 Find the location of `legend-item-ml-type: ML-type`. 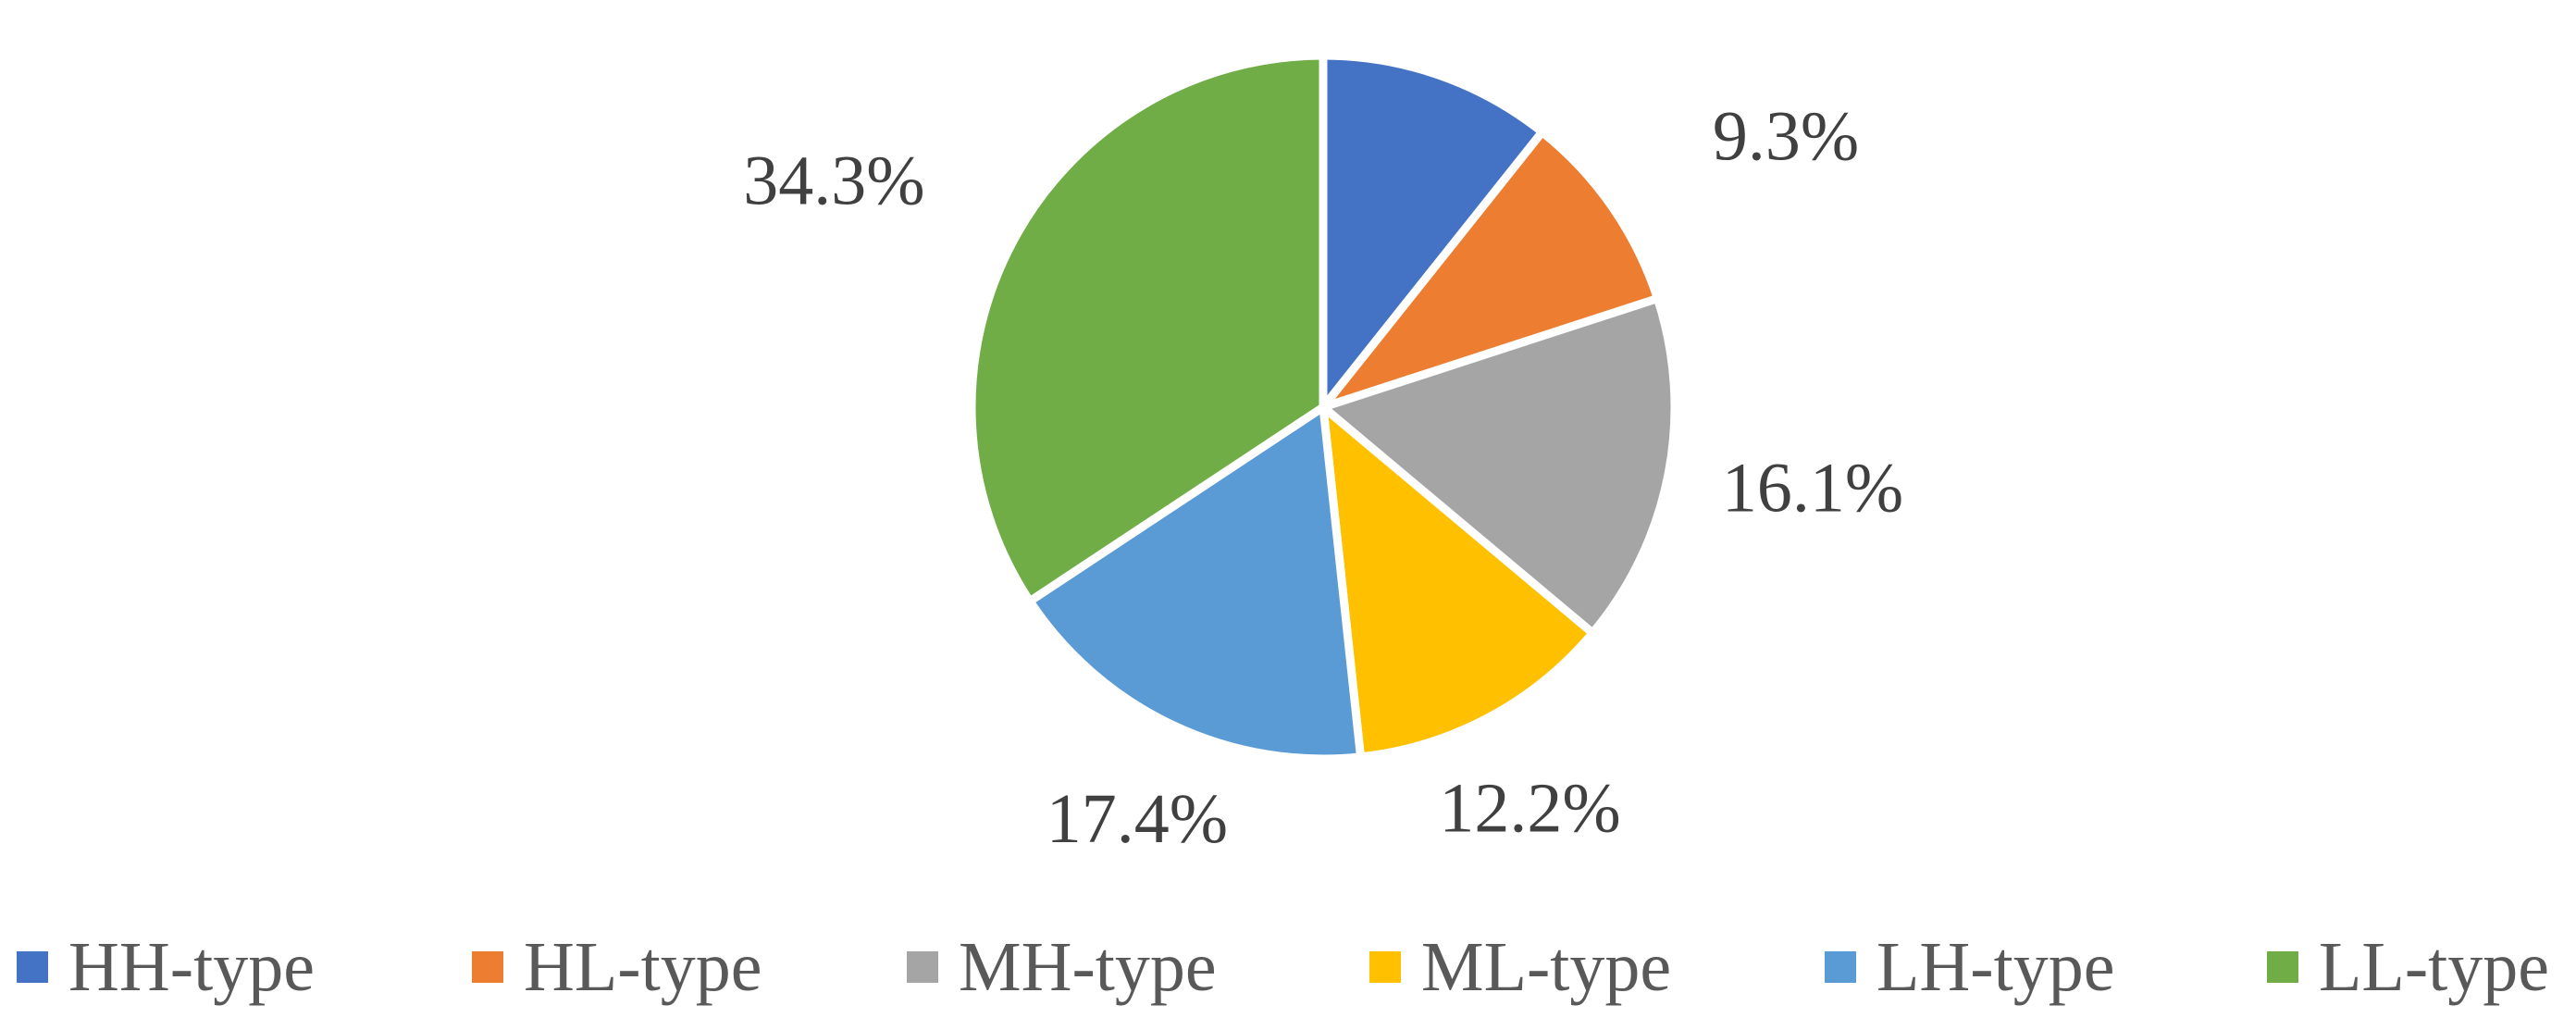

legend-item-ml-type: ML-type is located at coordinates (1520, 967).